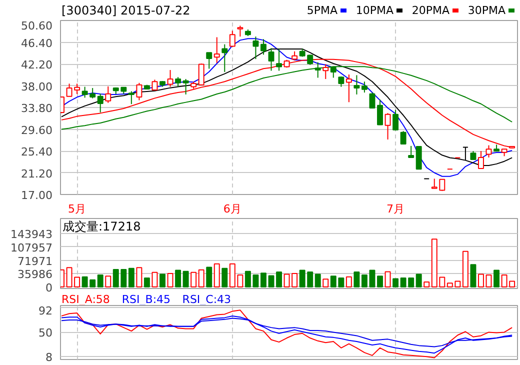  I want to click on y-tick-label: 0, so click(49, 287).